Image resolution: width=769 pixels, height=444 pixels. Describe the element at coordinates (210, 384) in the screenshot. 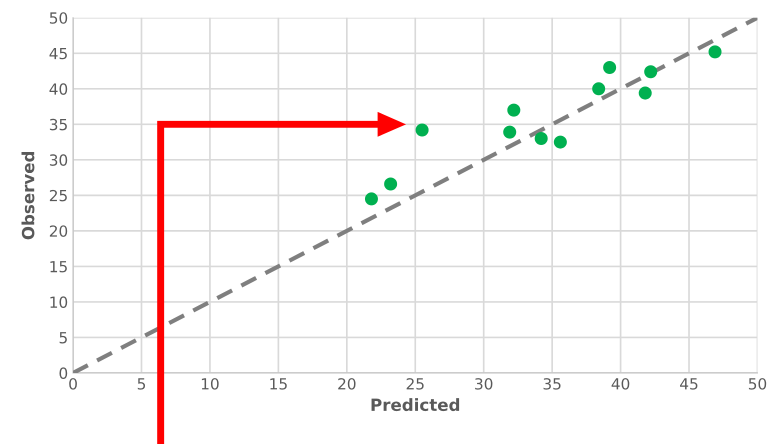

I see `x-tick-label: 10` at that location.